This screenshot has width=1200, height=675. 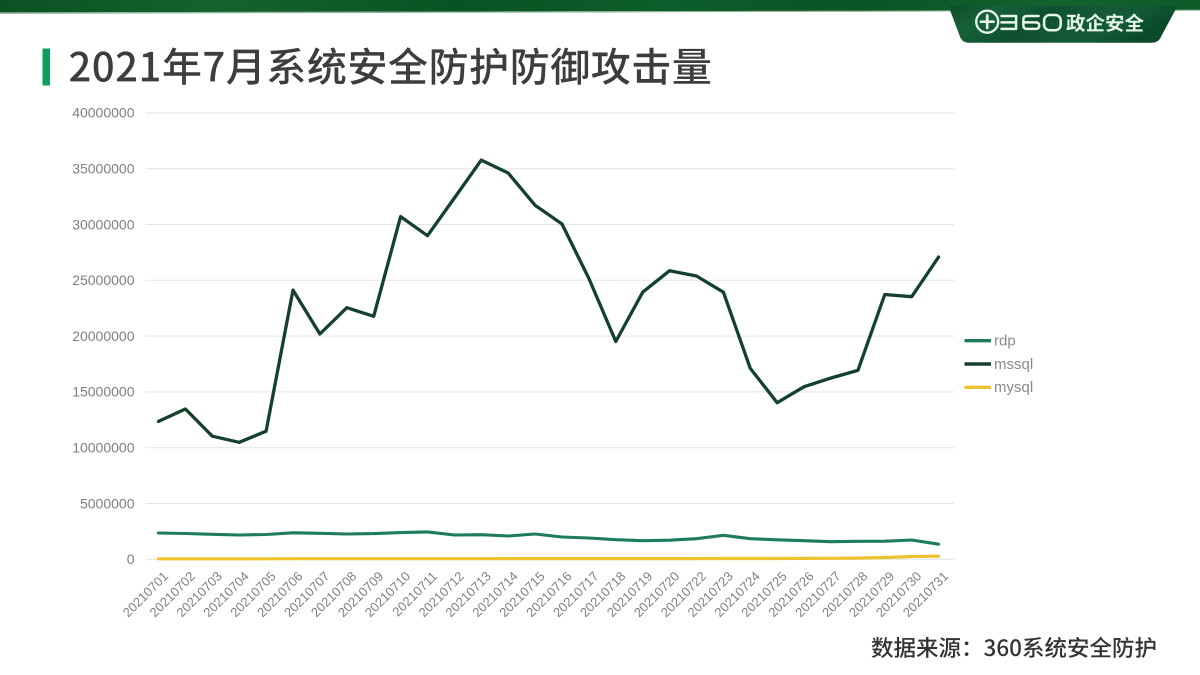 I want to click on svg-text: 10000000, so click(x=103, y=448).